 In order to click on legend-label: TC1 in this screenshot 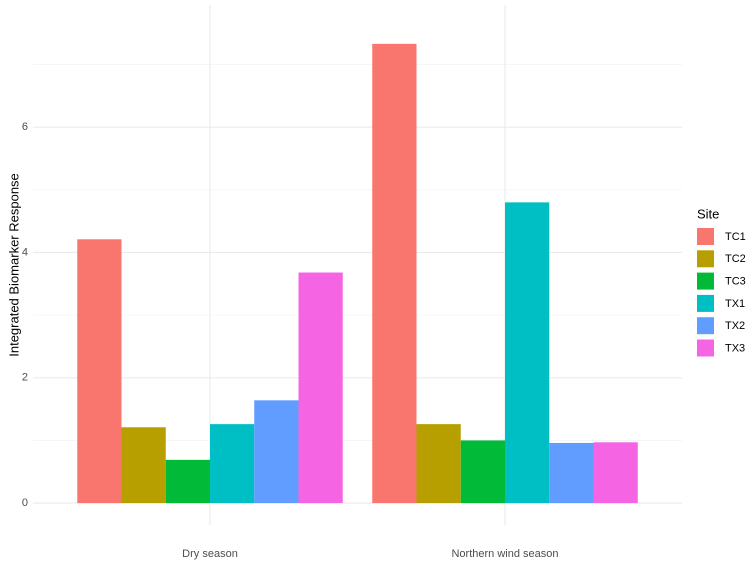, I will do `click(735, 237)`.